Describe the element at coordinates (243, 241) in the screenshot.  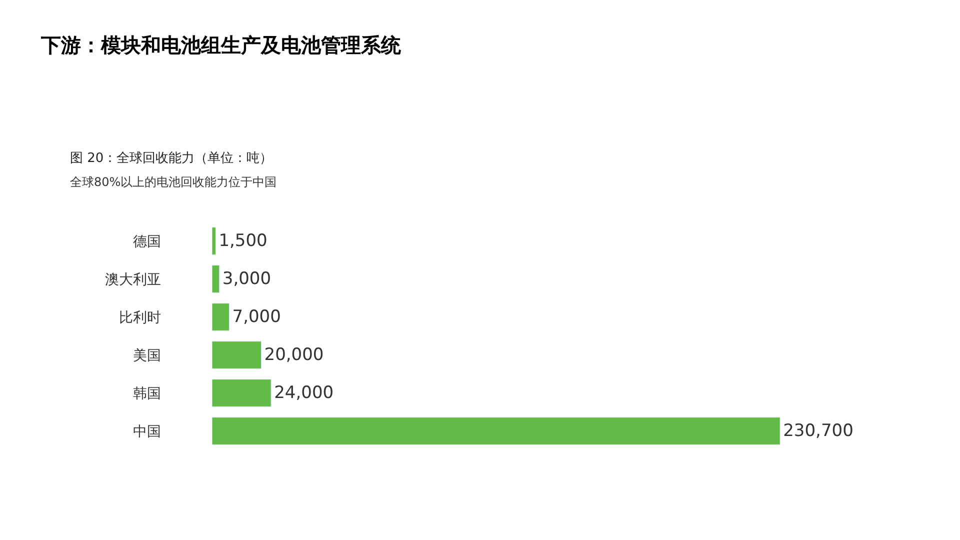
I see `data-label: 1,500` at that location.